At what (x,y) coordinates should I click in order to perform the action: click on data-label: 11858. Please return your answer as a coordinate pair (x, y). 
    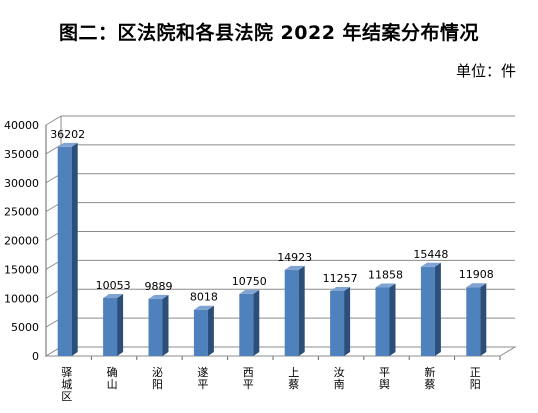
    Looking at the image, I should click on (385, 275).